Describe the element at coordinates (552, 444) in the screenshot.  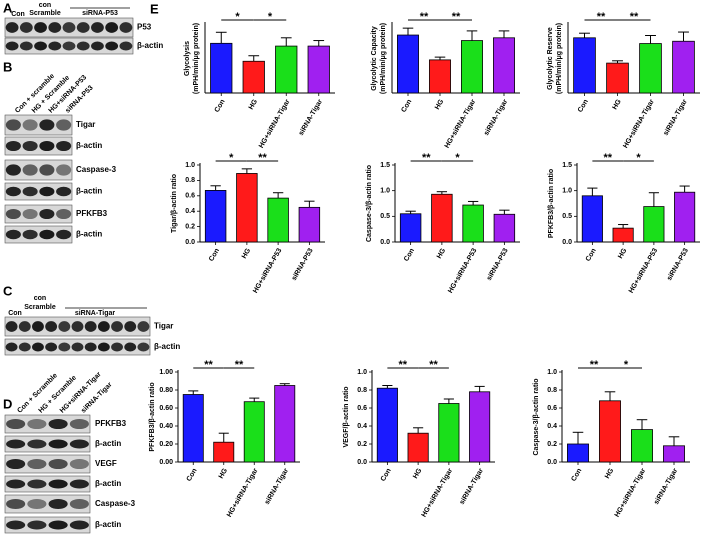
I see `y-tick-label: 0.2` at that location.